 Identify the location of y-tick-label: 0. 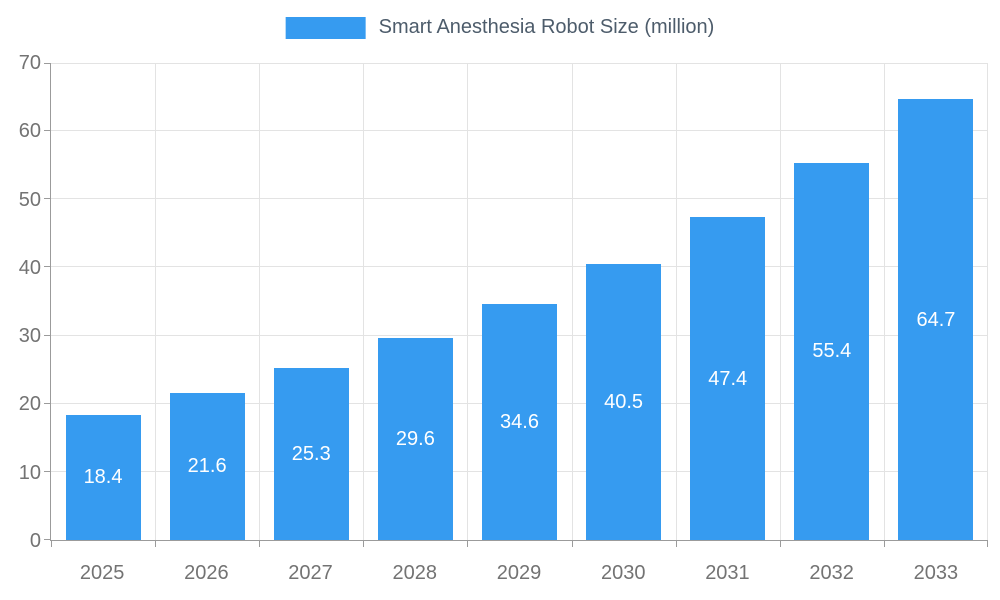
(35, 541).